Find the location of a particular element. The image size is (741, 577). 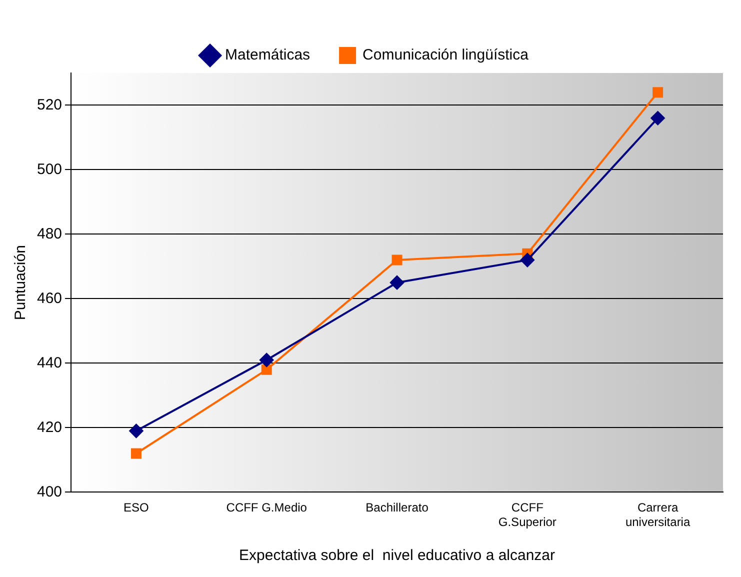

y-tick-label: 500 is located at coordinates (49, 169).